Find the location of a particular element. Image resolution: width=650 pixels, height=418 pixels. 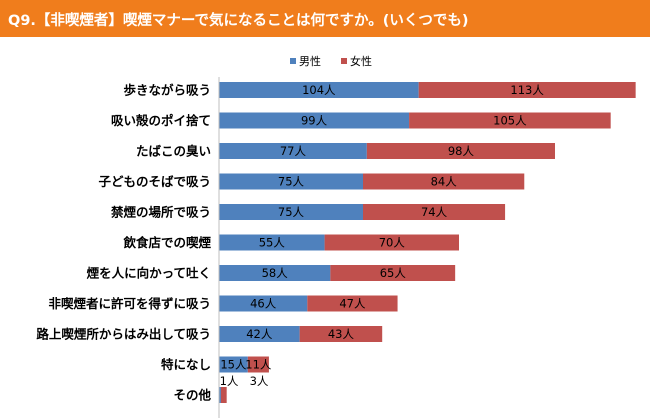

data-label-male: 58人 is located at coordinates (275, 273).